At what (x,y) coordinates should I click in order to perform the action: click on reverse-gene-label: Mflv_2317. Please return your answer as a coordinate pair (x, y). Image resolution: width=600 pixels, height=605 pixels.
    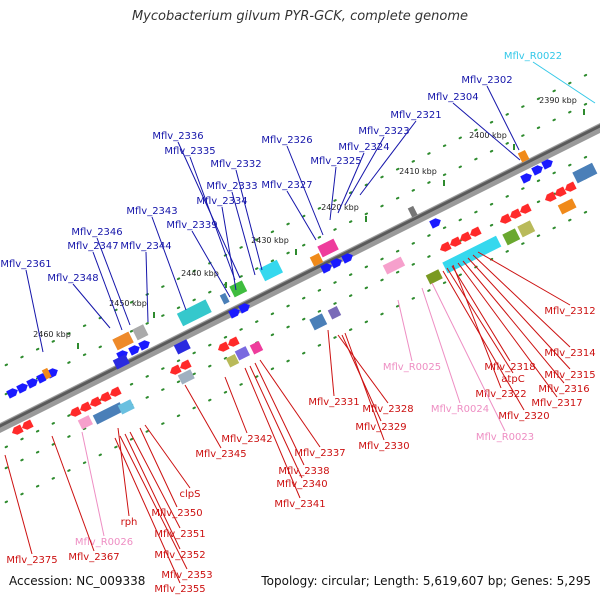
    Looking at the image, I should click on (556, 403).